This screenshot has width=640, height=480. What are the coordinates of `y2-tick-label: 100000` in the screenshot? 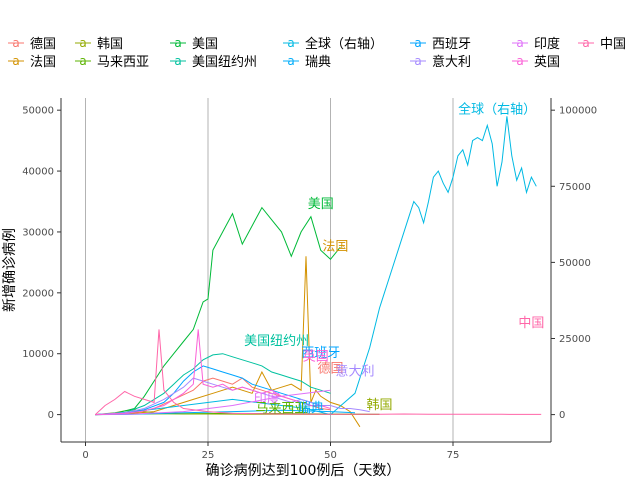 It's located at (578, 111).